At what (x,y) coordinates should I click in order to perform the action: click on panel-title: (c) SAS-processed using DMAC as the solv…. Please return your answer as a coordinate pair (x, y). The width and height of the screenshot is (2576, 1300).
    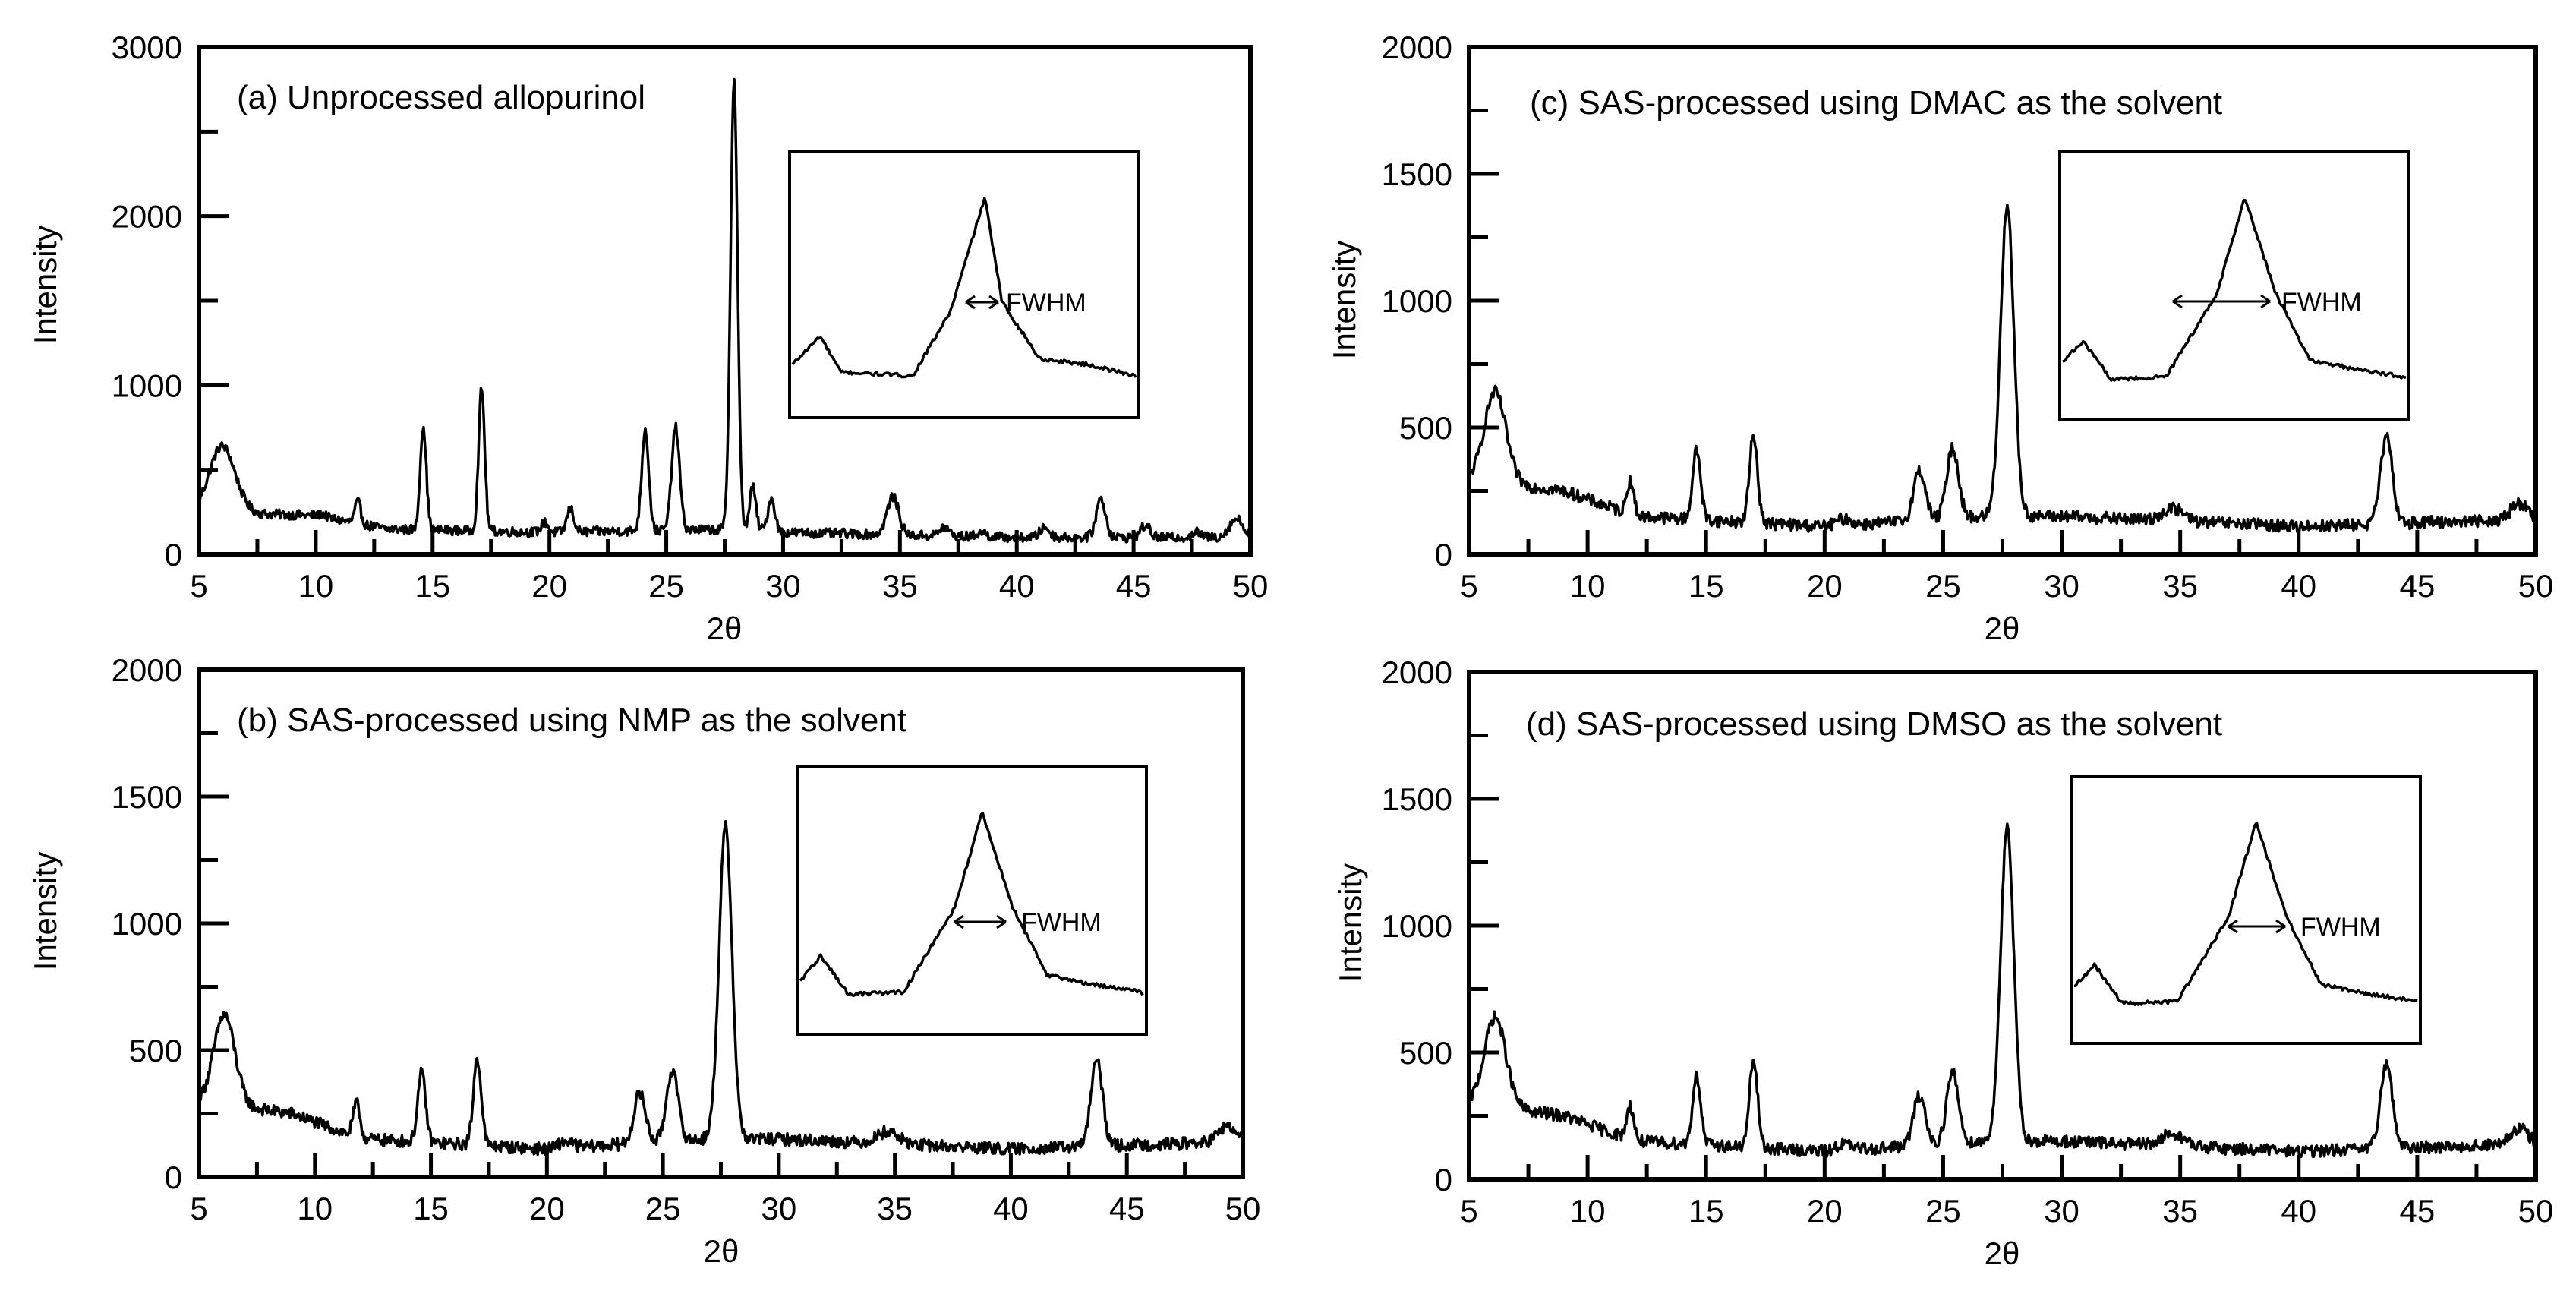
    Looking at the image, I should click on (1876, 102).